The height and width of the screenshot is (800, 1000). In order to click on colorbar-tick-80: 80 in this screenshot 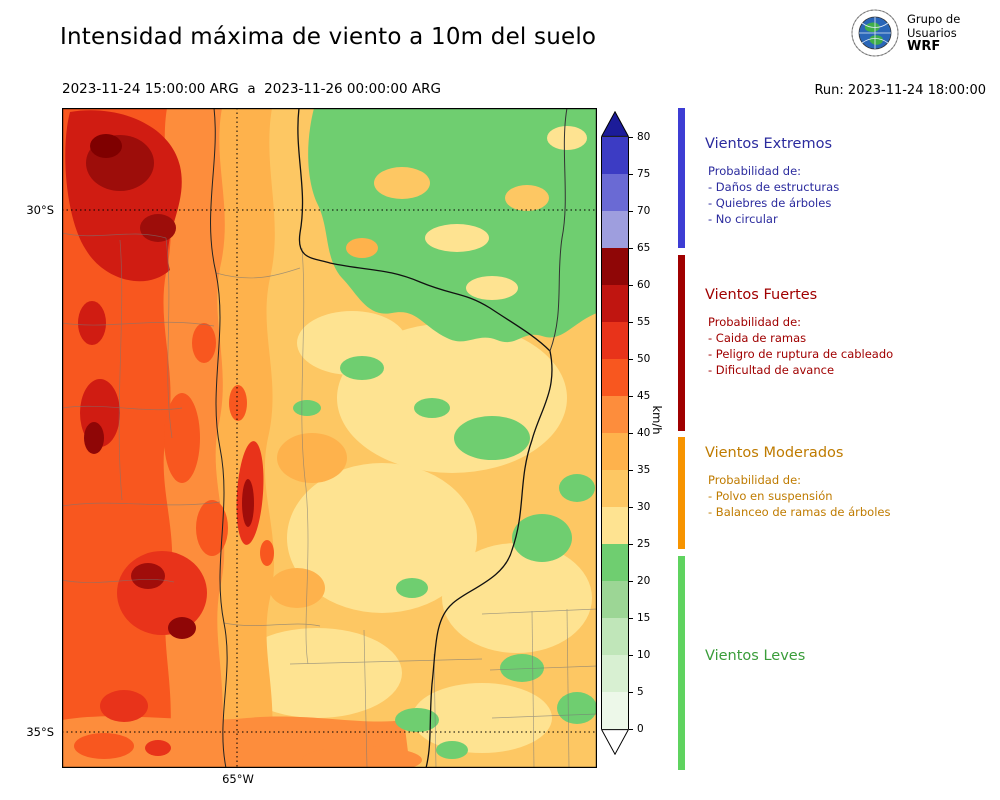, I will do `click(639, 137)`.